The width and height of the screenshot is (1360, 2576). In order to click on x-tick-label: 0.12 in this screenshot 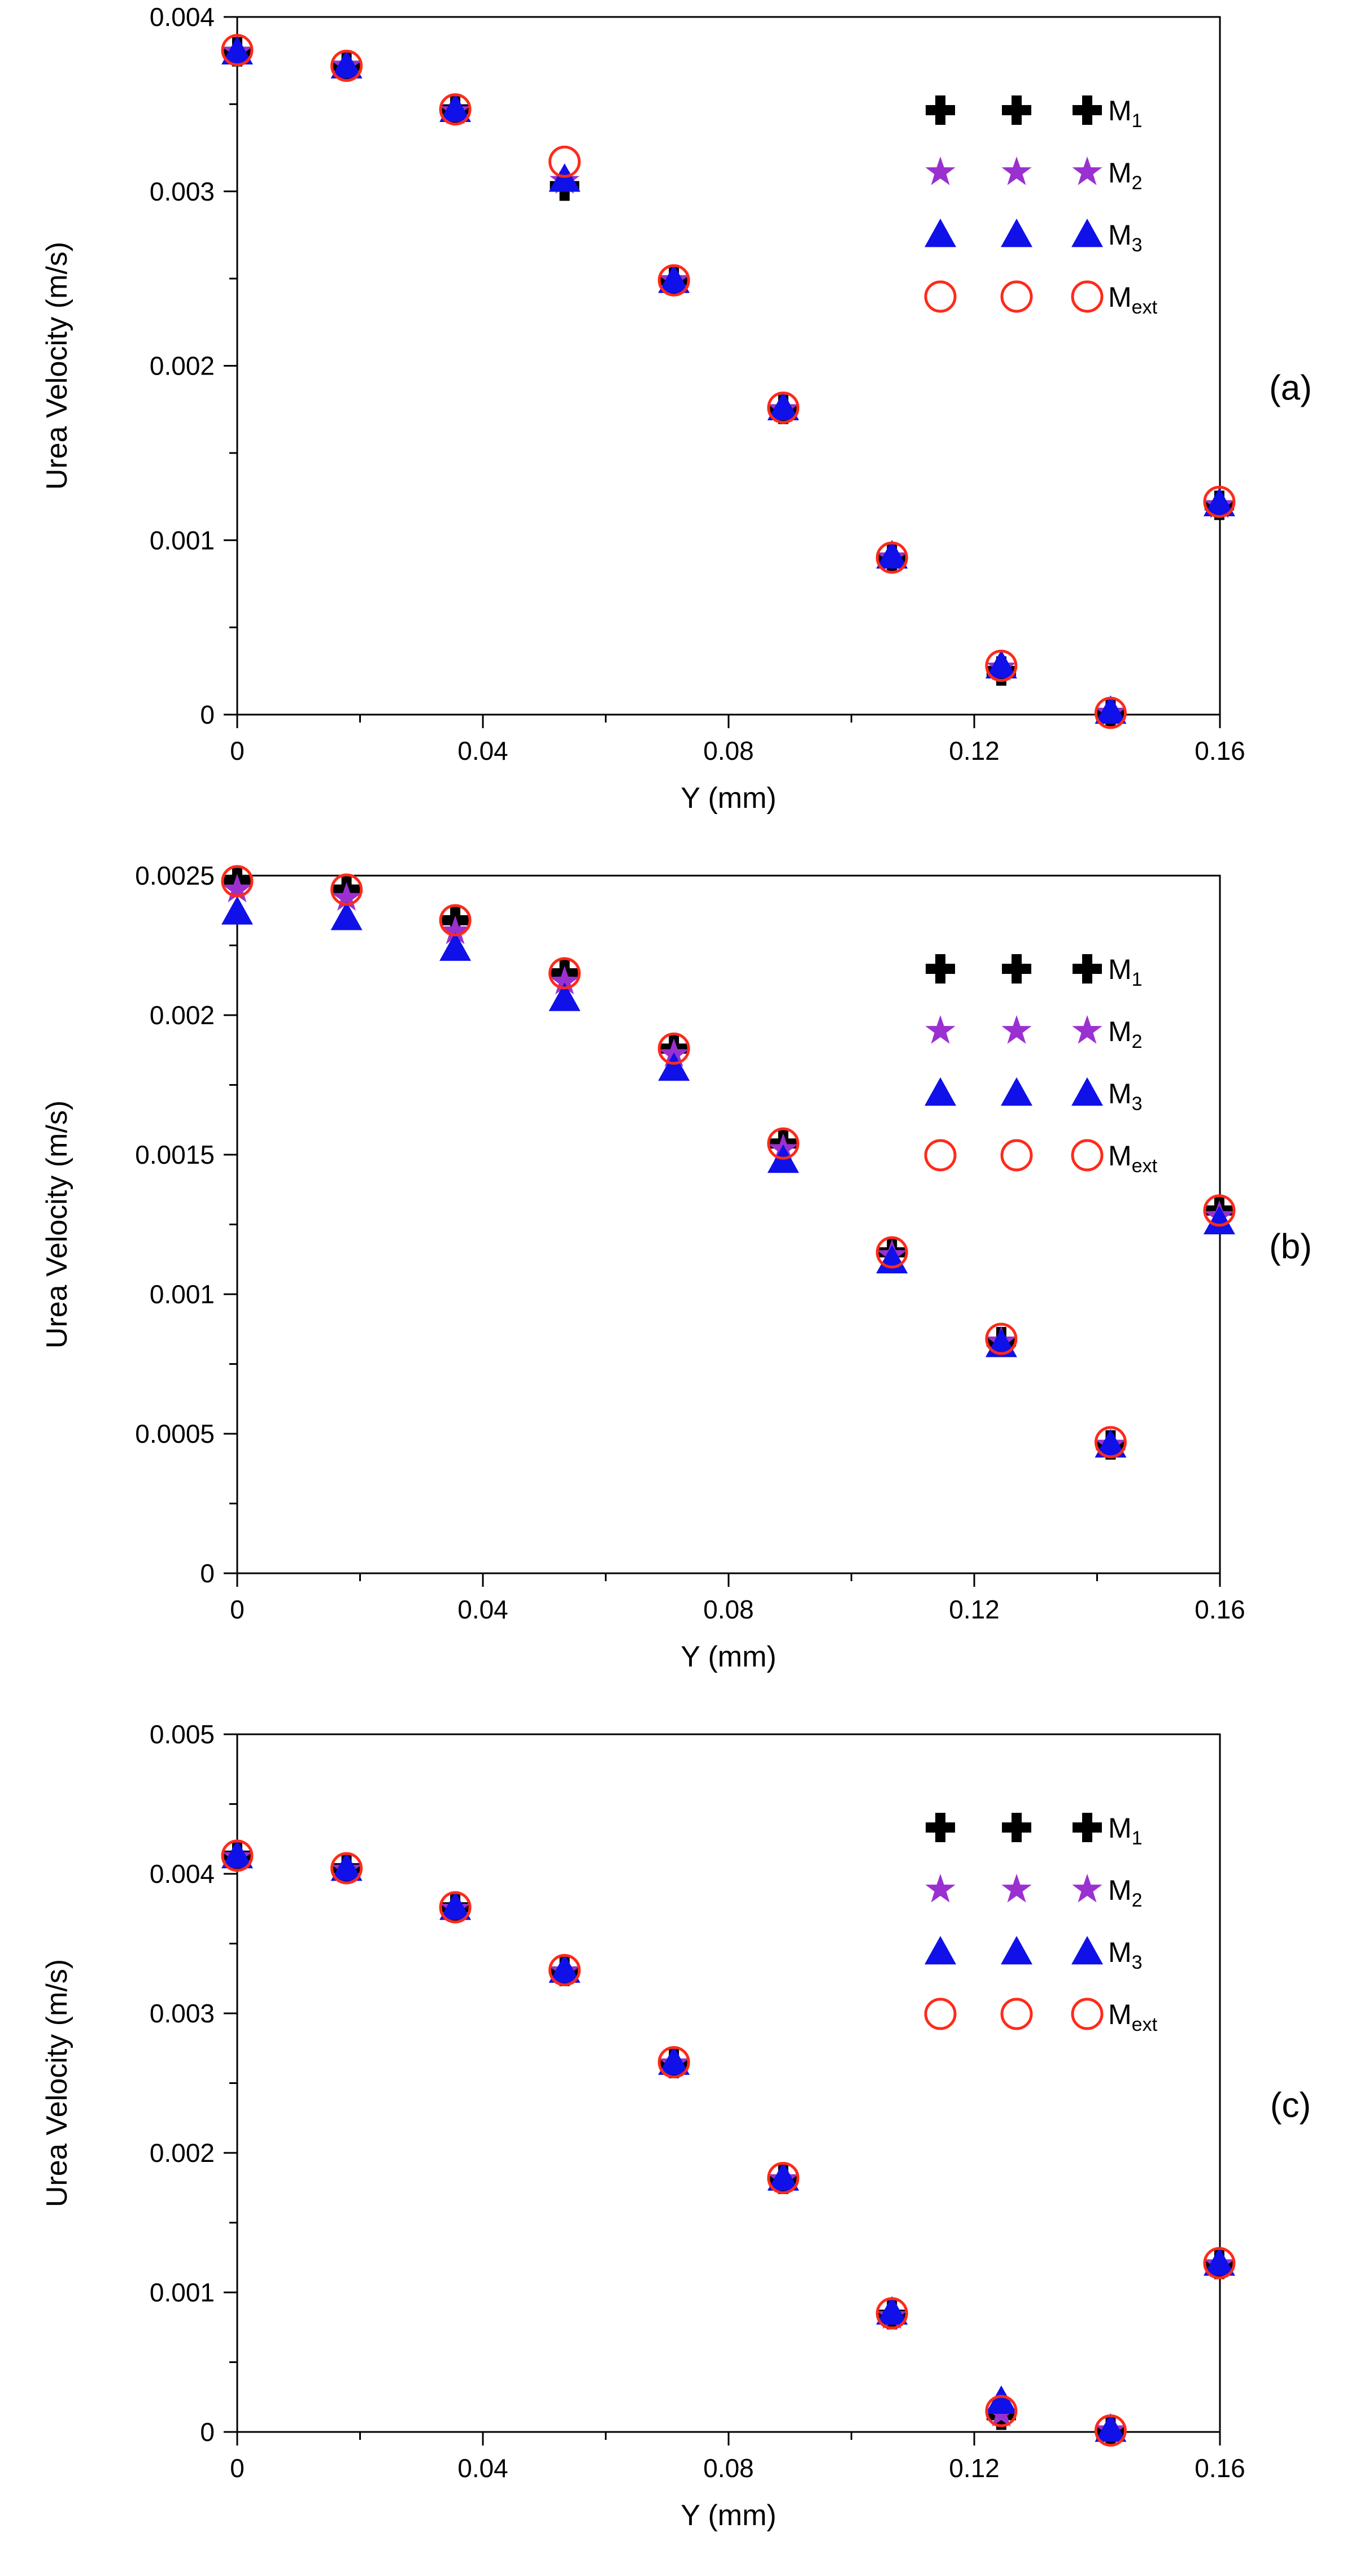, I will do `click(974, 750)`.